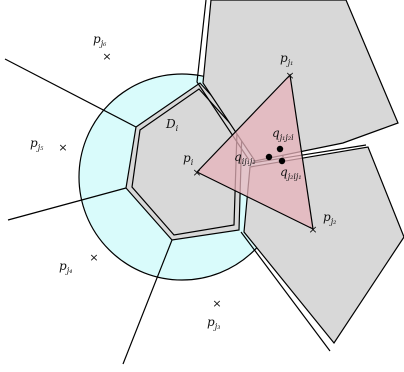 Image resolution: width=404 pixels, height=372 pixels. Describe the element at coordinates (106, 56) in the screenshot. I see `site-marker-p-j6: ×` at that location.